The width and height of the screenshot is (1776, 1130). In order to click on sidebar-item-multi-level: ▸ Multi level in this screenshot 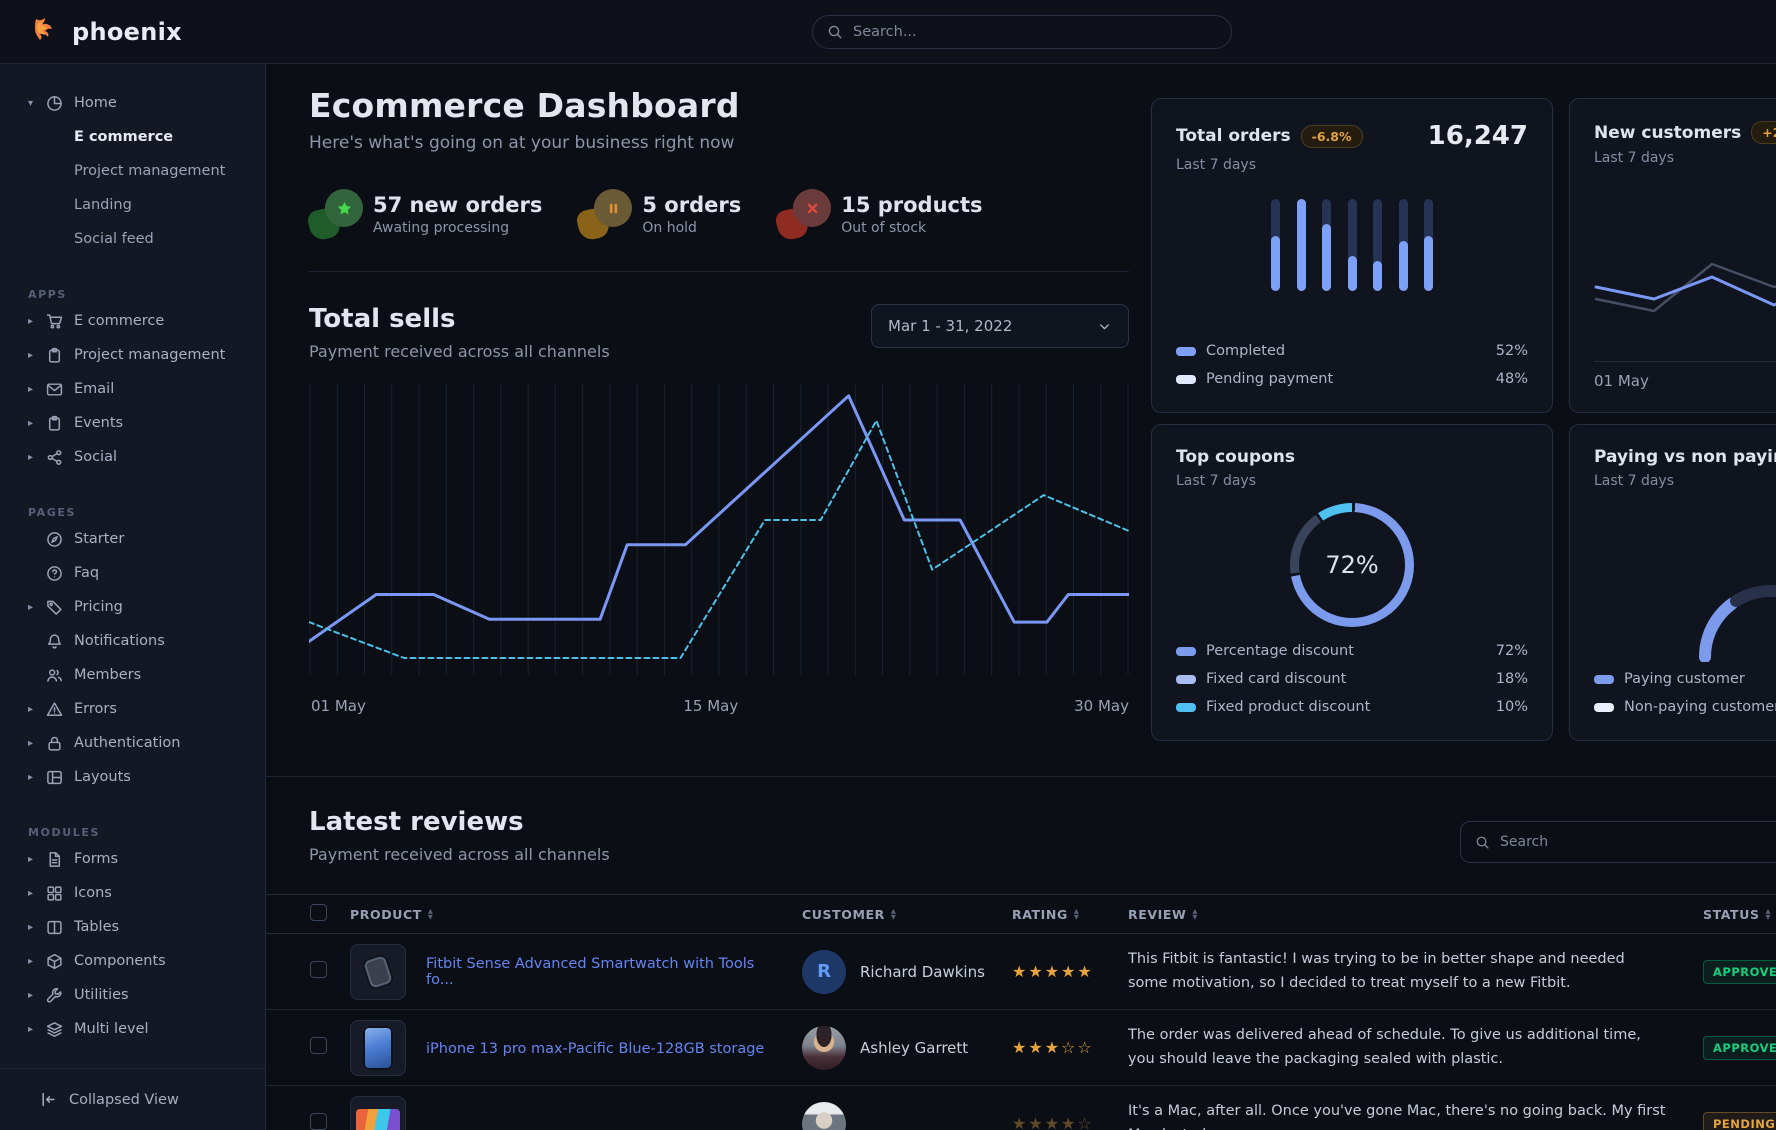, I will do `click(132, 1029)`.